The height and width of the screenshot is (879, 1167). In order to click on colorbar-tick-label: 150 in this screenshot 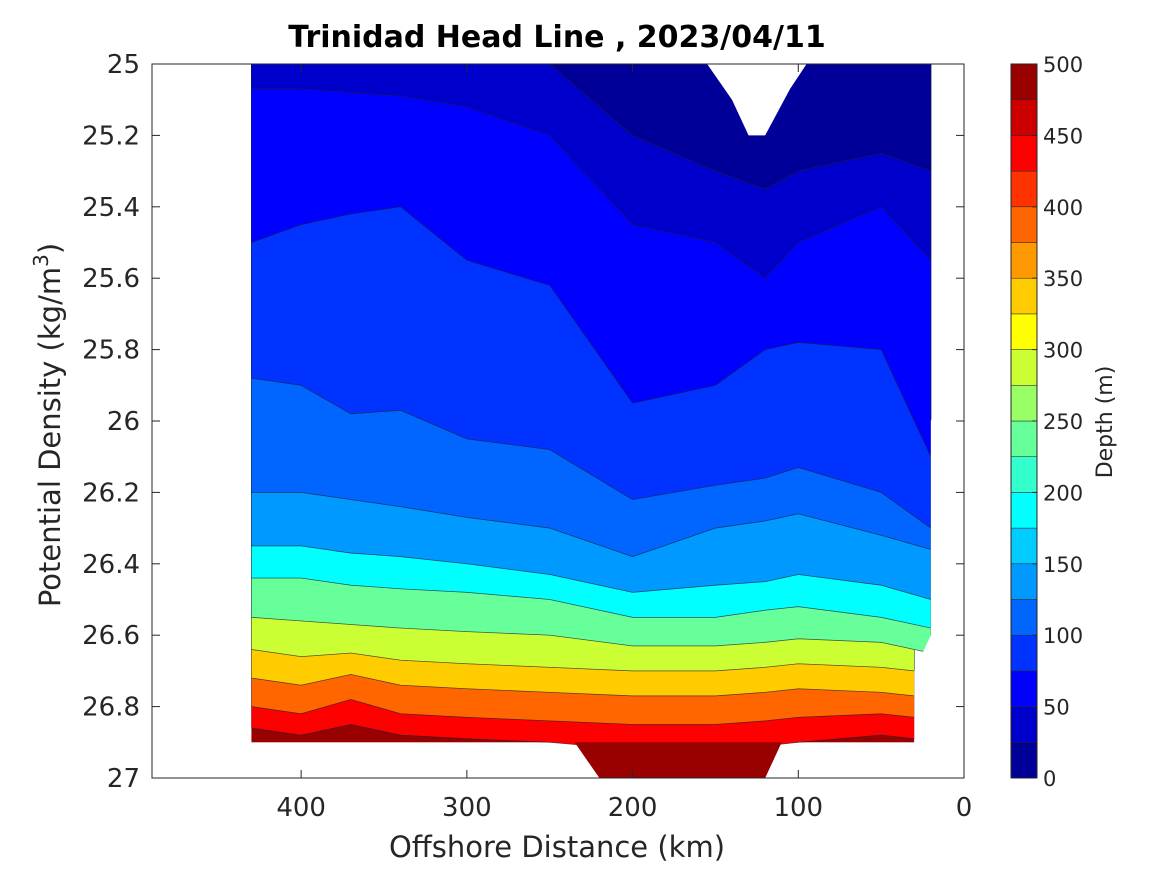, I will do `click(1063, 565)`.